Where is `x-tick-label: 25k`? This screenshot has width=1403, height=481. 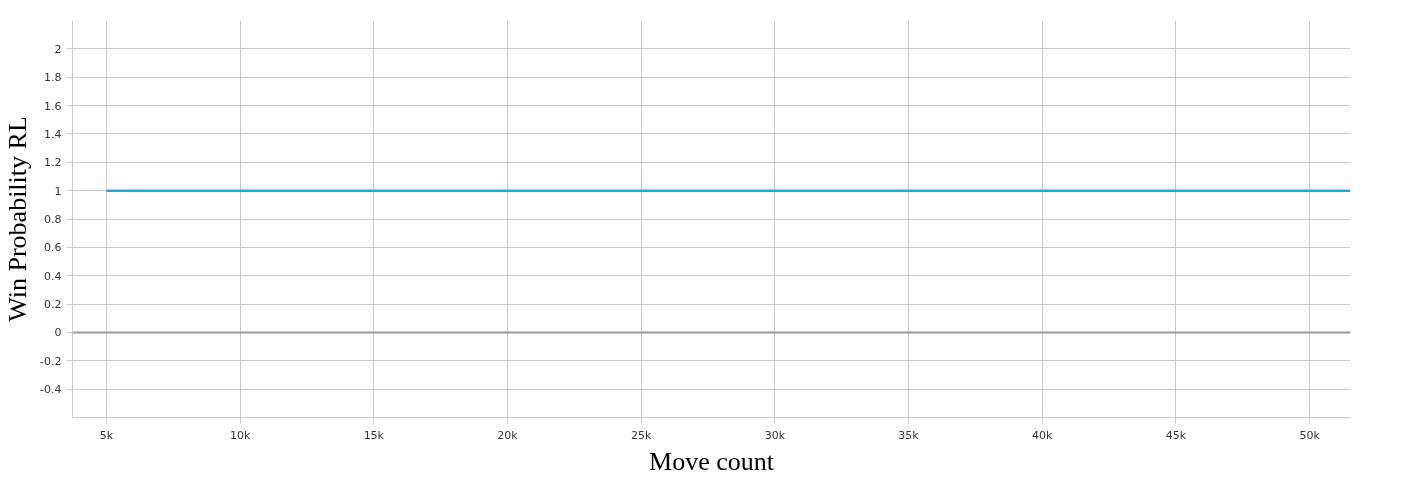 x-tick-label: 25k is located at coordinates (641, 435).